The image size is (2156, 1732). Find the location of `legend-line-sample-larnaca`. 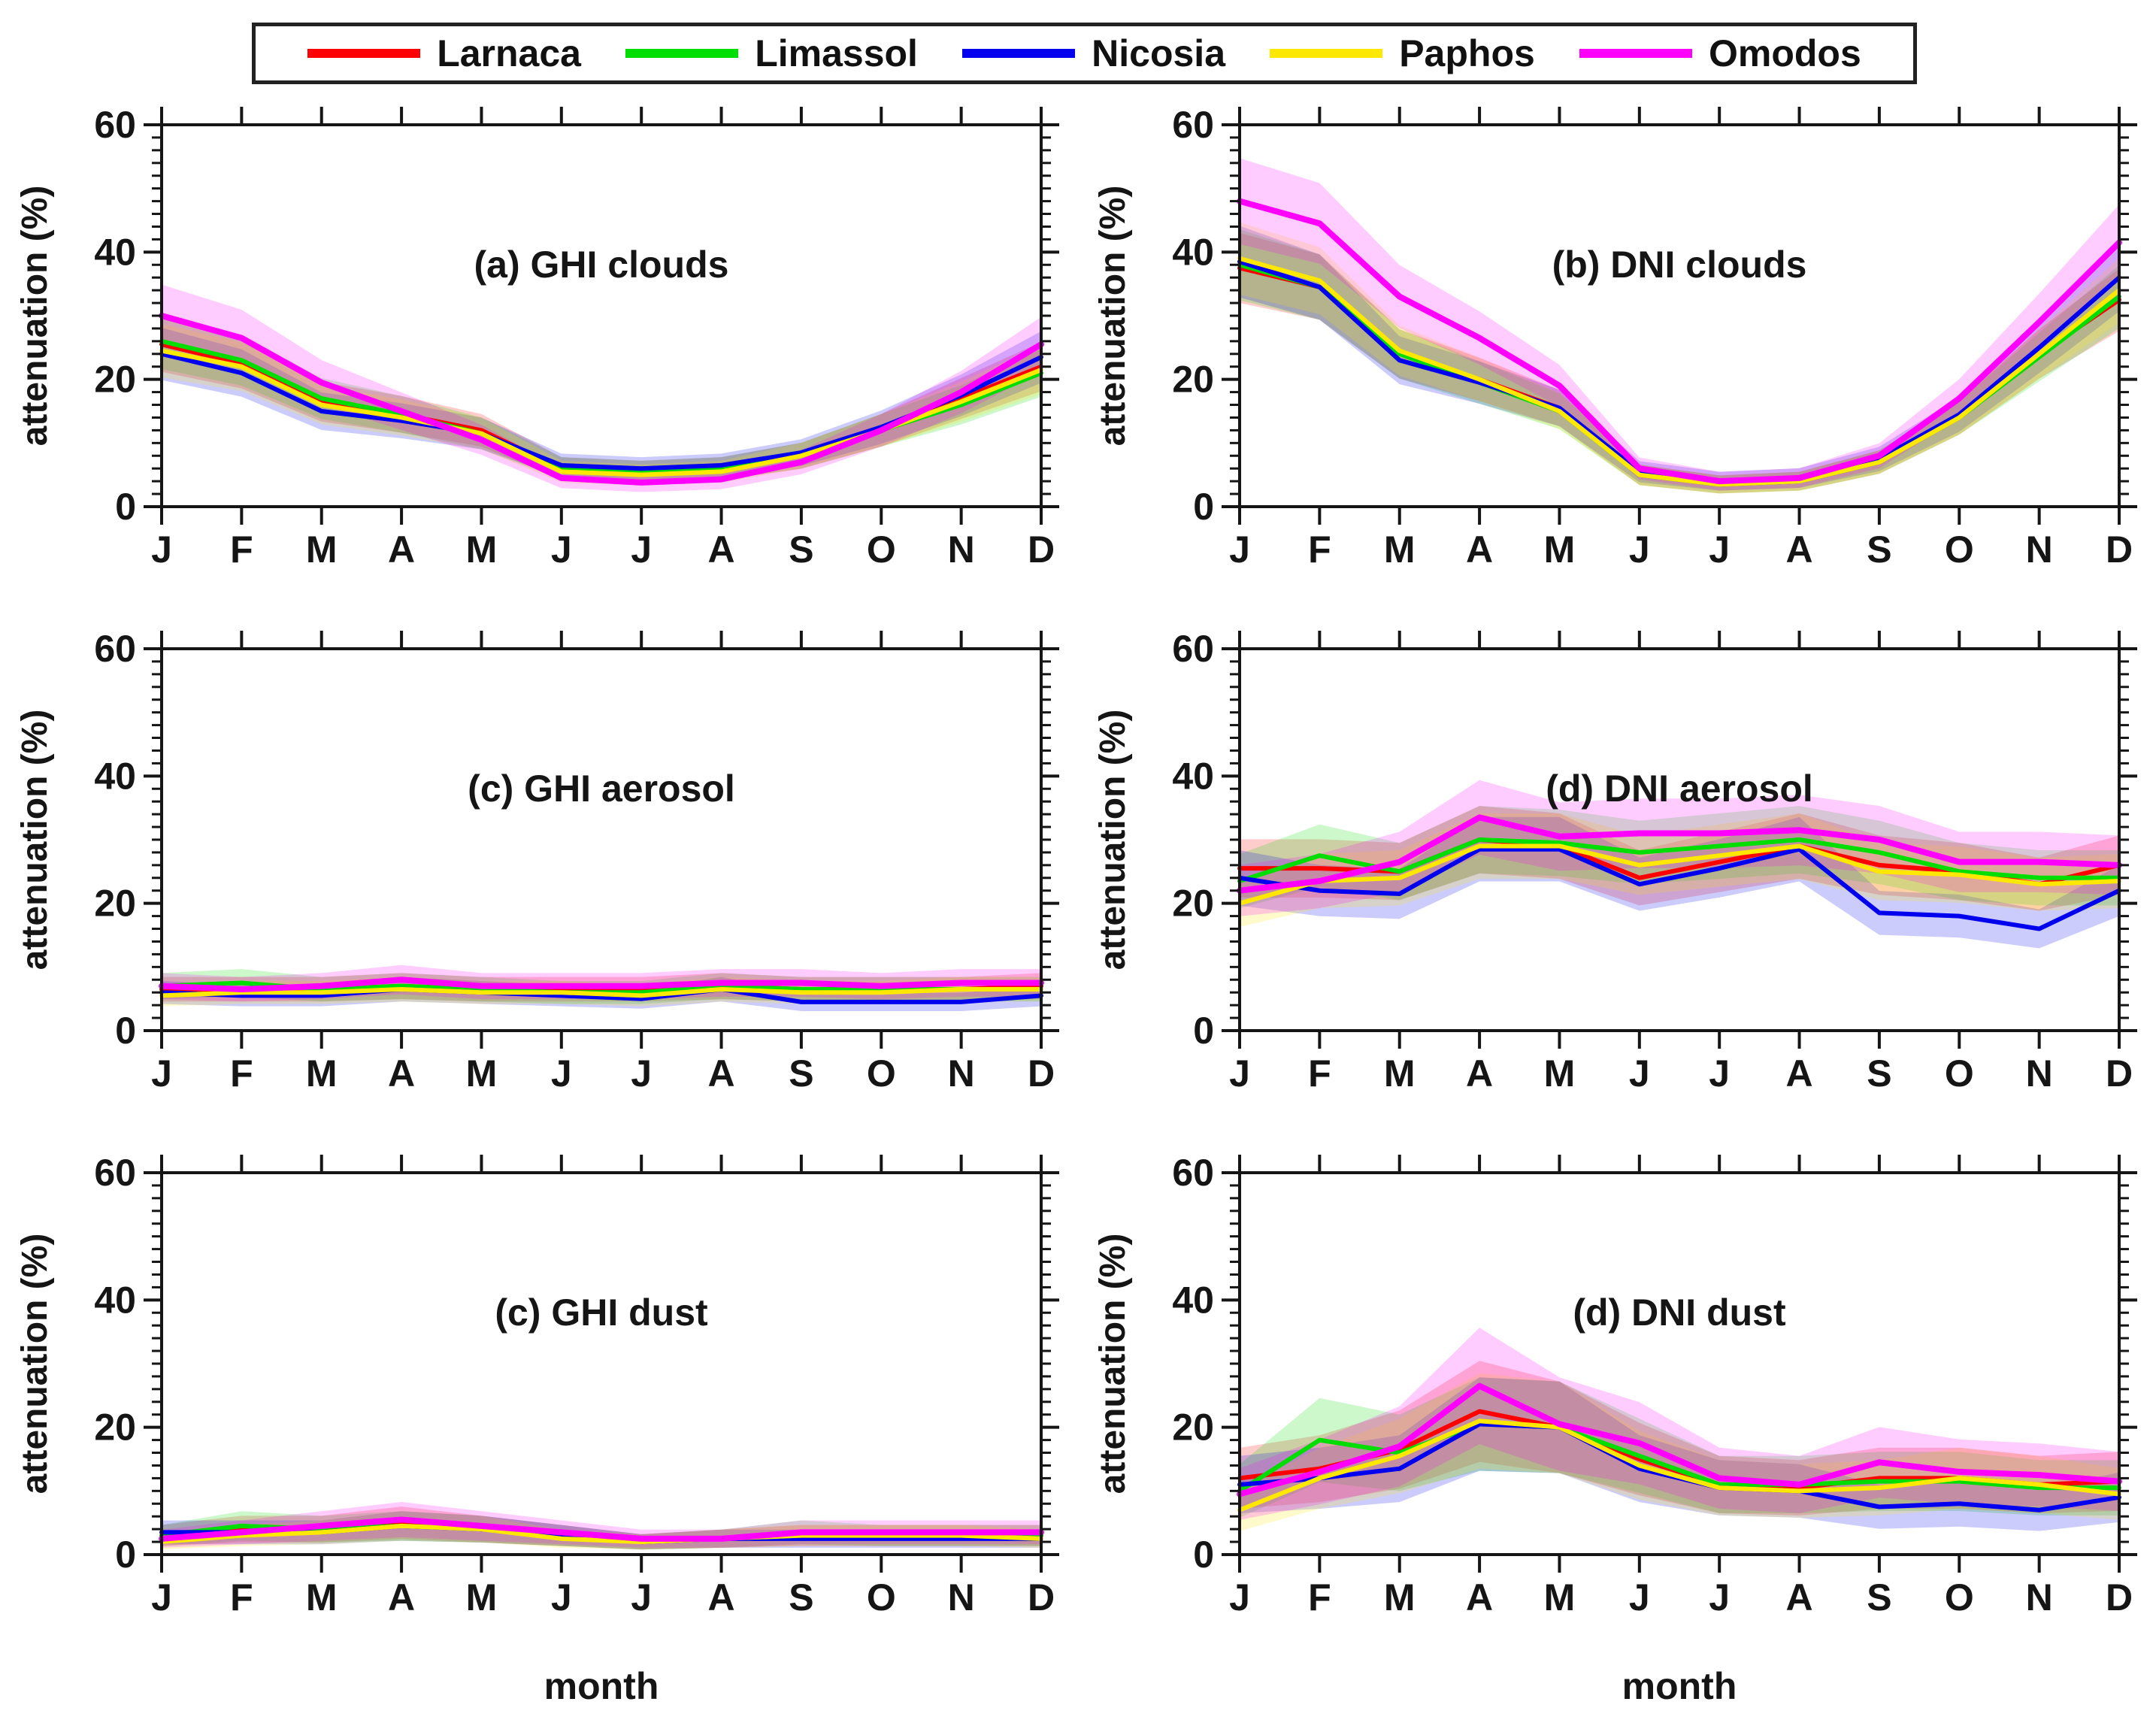

legend-line-sample-larnaca is located at coordinates (364, 53).